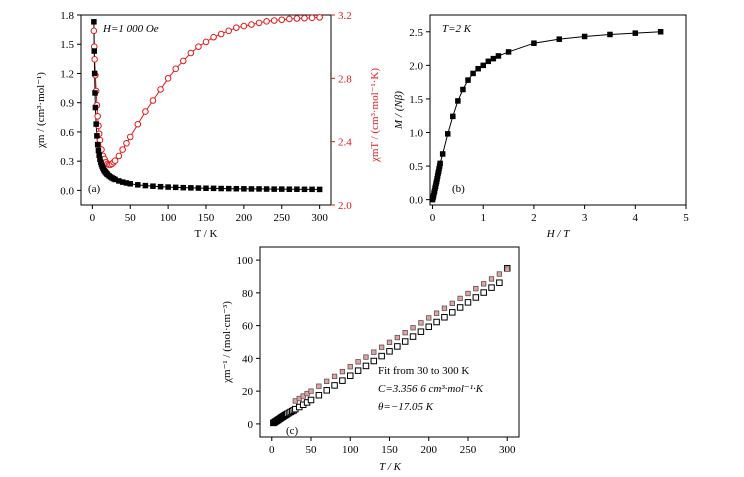 The width and height of the screenshot is (744, 477). I want to click on panel-b-ytick-label: 2.0, so click(416, 66).